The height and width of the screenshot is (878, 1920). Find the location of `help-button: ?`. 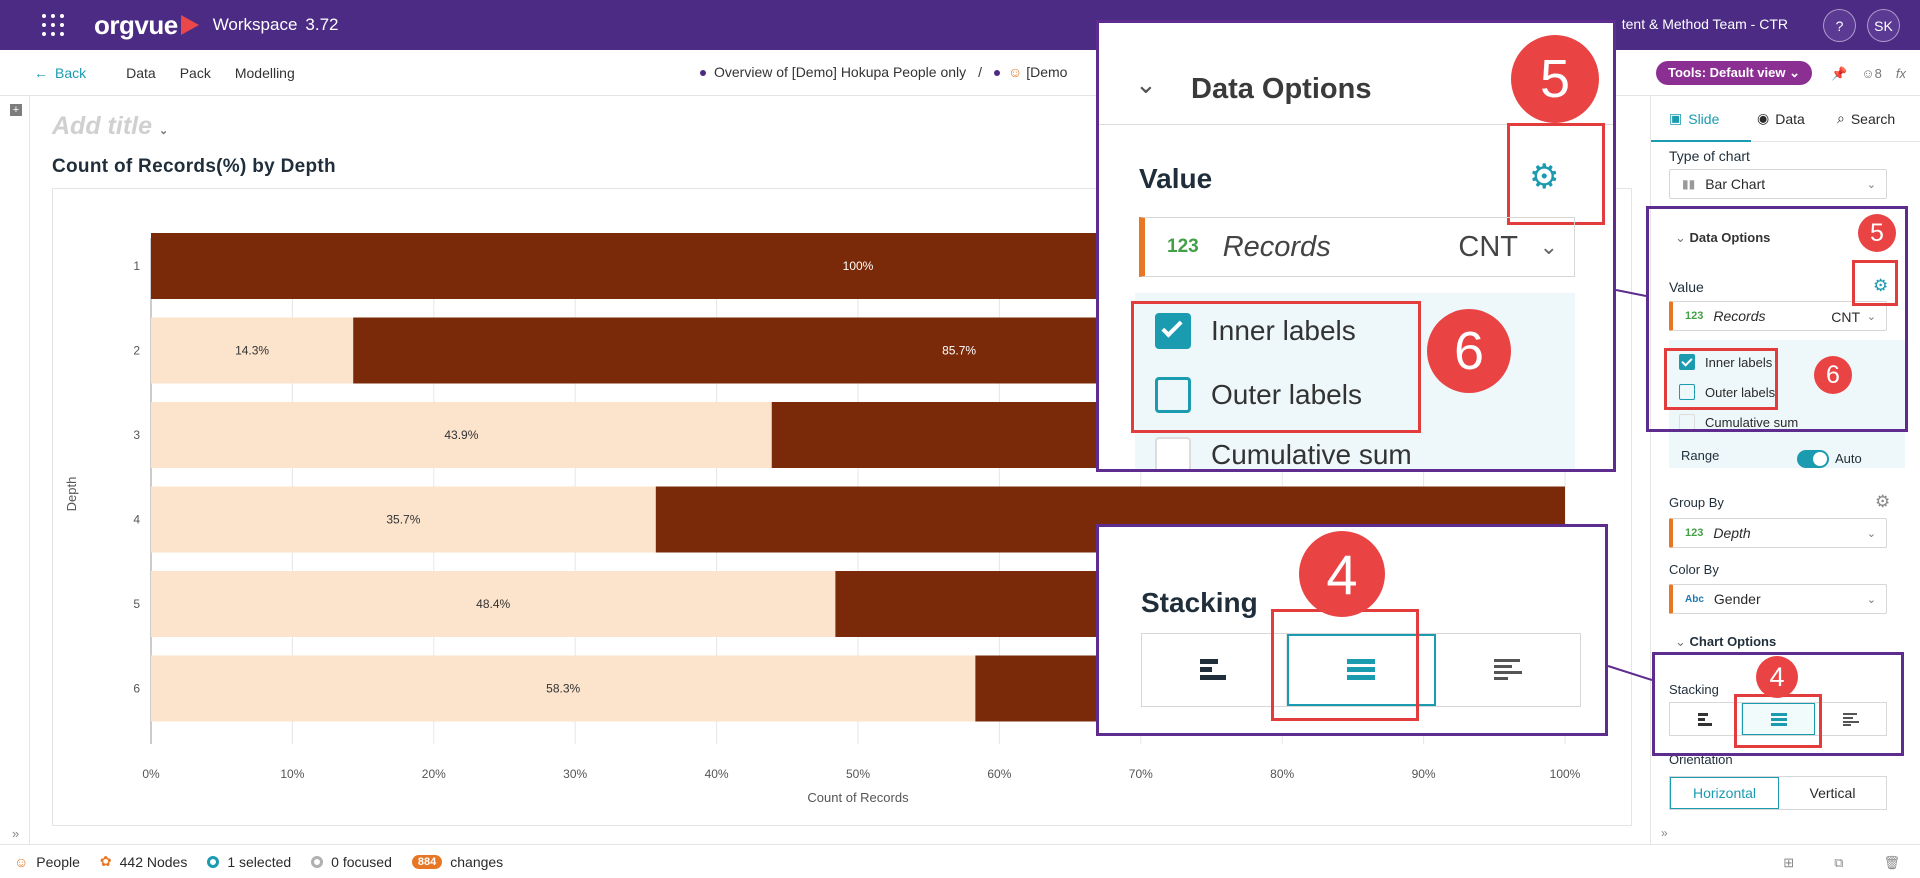

help-button: ? is located at coordinates (1839, 25).